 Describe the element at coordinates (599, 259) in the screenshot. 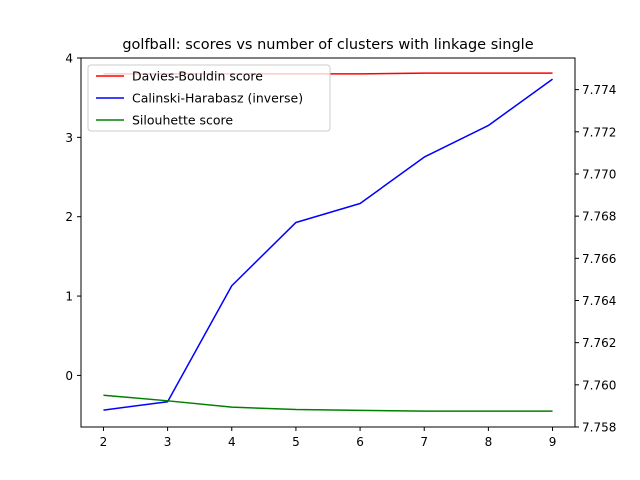

I see `right-y-tick-label-7.766: 7.766` at that location.